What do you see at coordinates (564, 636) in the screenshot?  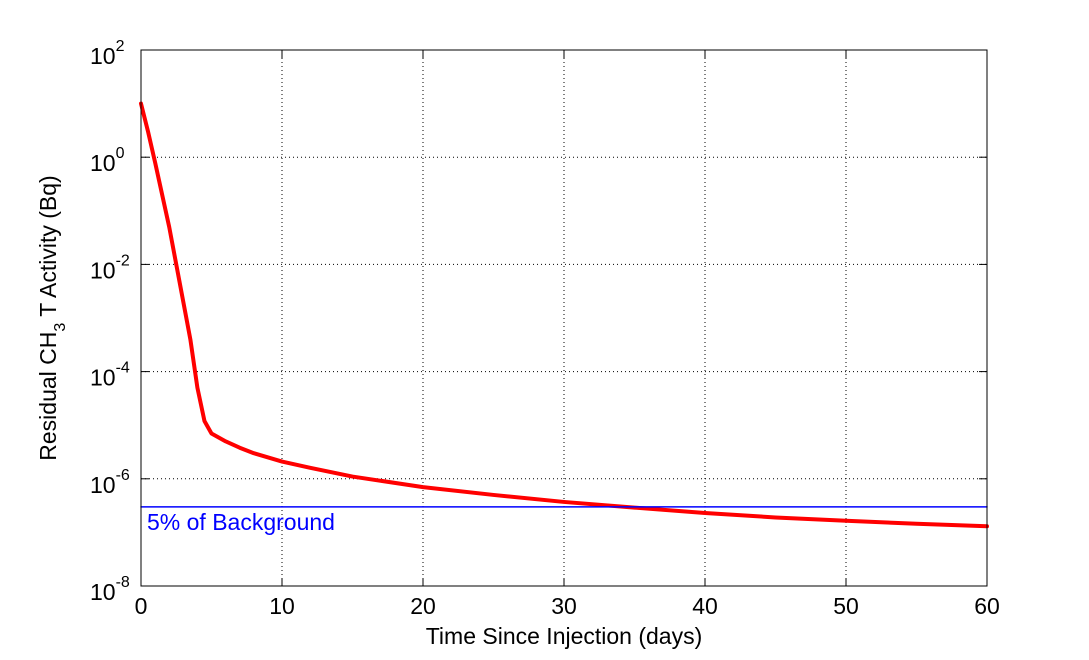 I see `x-axis-label: Time Since Injection (days)` at bounding box center [564, 636].